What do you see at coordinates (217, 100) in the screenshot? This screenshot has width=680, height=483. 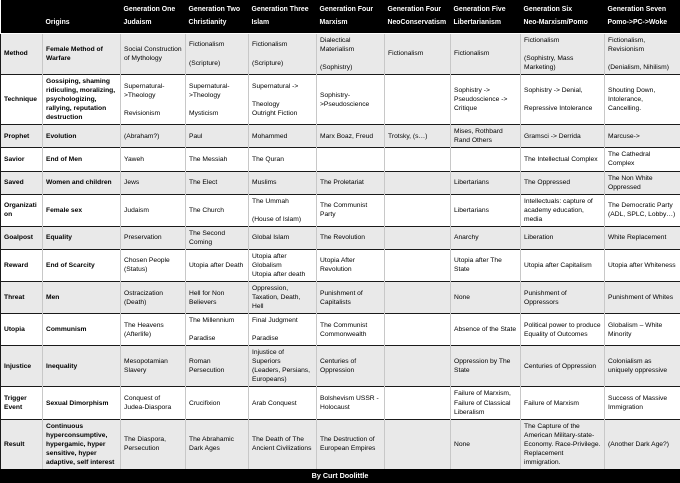 I see `table-cell: Supernatural->Theology Mysticism` at bounding box center [217, 100].